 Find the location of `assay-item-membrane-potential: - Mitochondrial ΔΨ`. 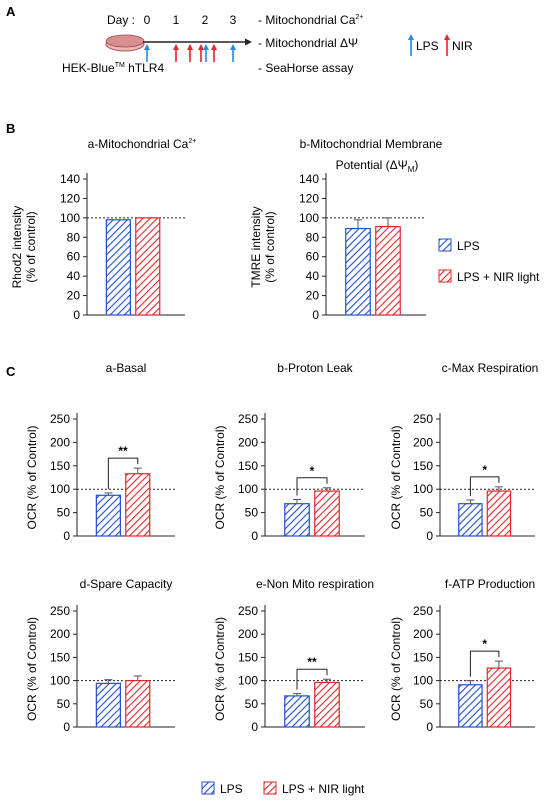

assay-item-membrane-potential: - Mitochondrial ΔΨ is located at coordinates (308, 43).